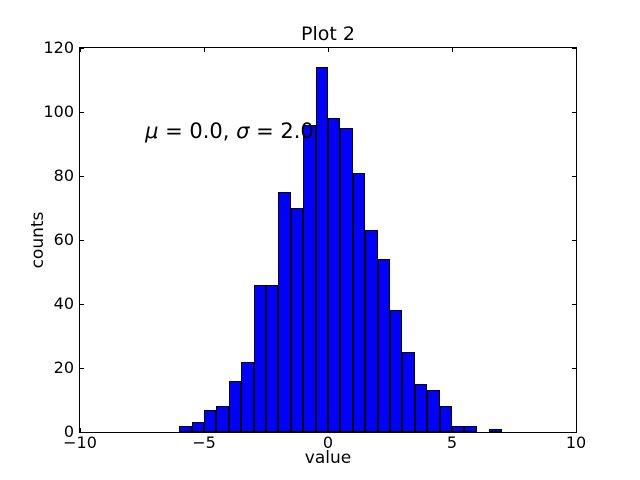 This screenshot has height=480, width=640. I want to click on x-tick-label: 5, so click(452, 442).